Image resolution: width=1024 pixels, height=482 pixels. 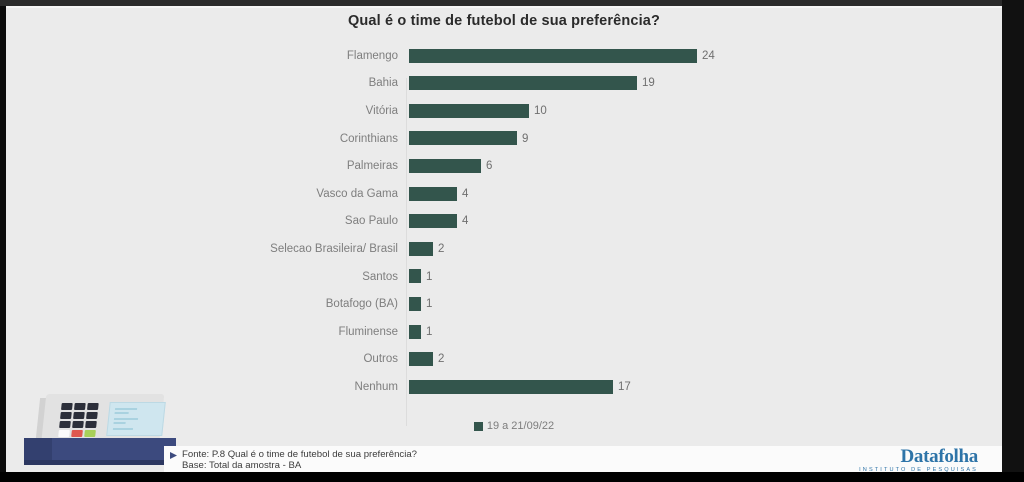 I want to click on chart-legend: 19 a 21/09/22, so click(x=504, y=426).